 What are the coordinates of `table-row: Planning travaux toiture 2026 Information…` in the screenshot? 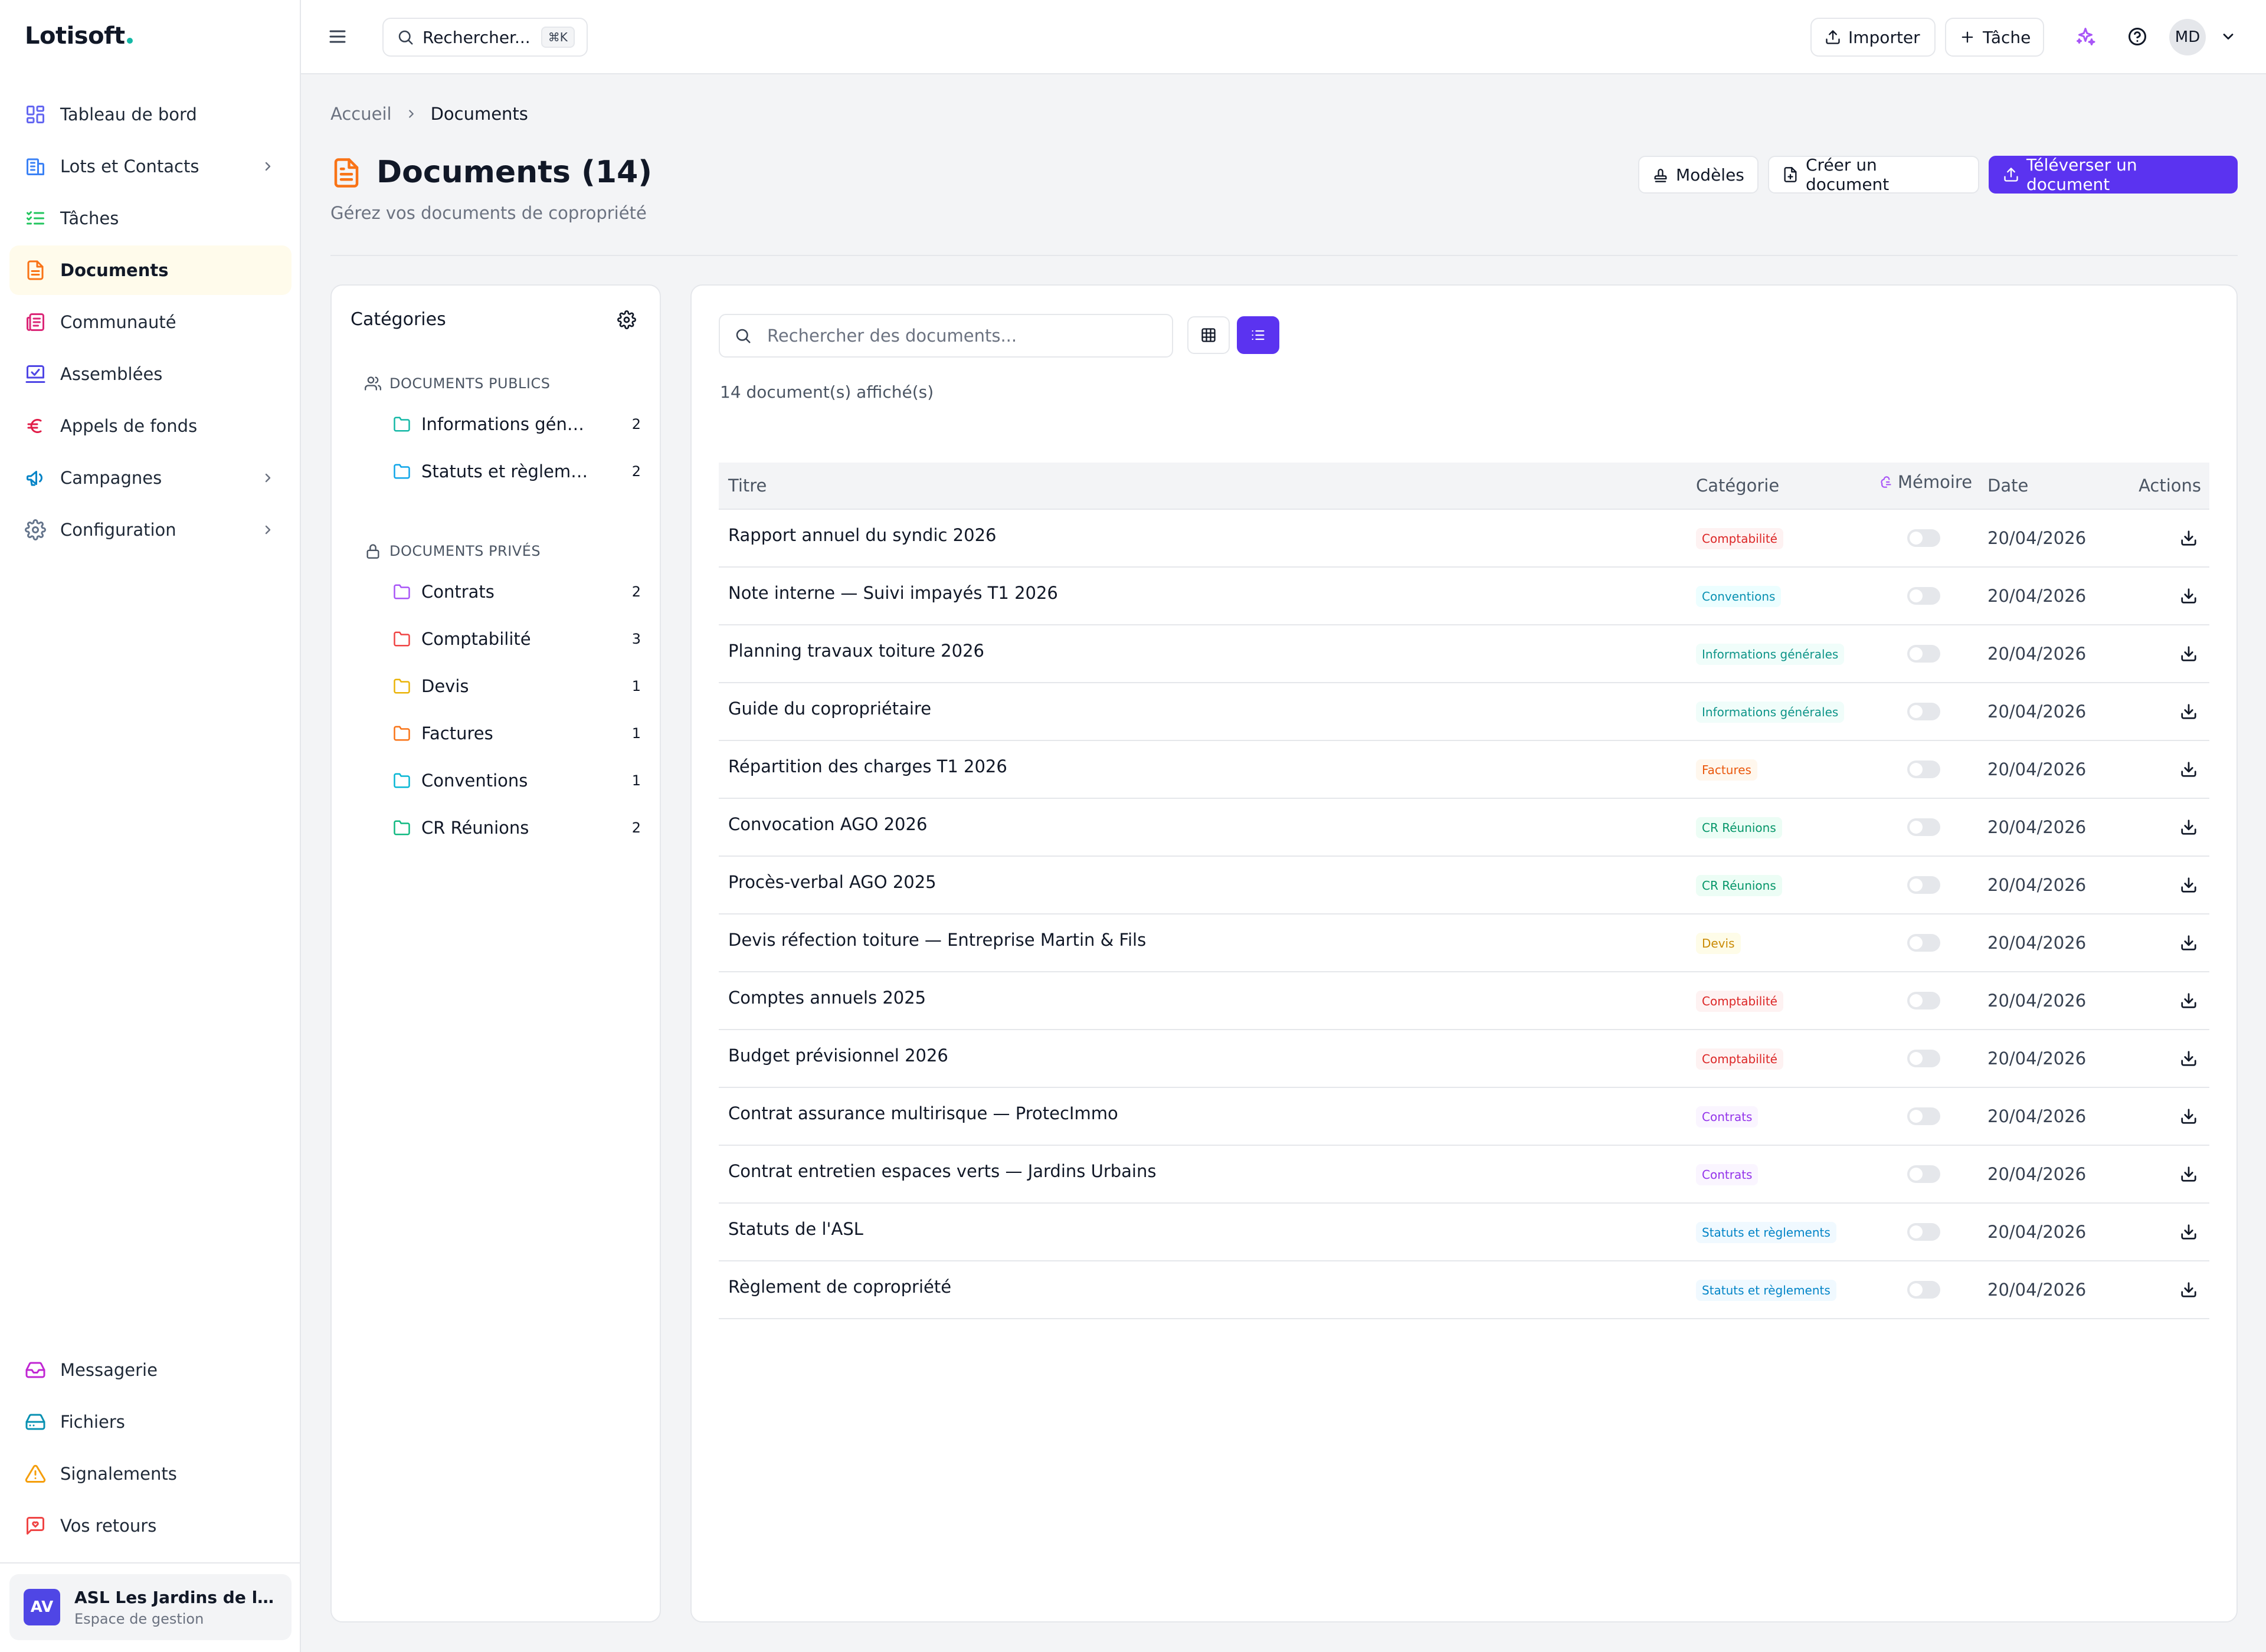 It's located at (1464, 654).